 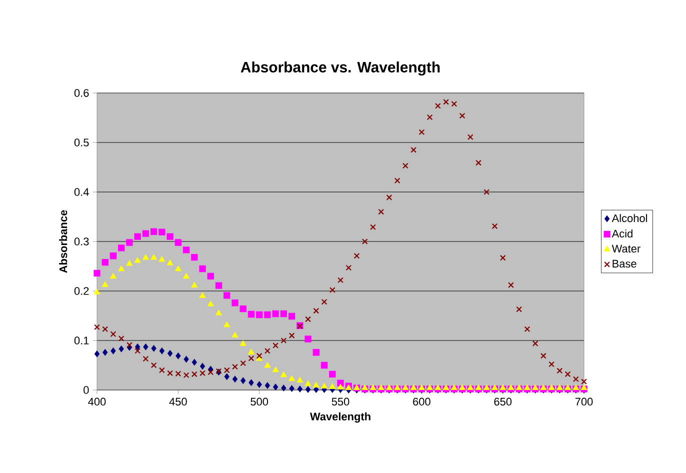 I want to click on chart-title: Absorbance vs. Wavelength, so click(x=340, y=69).